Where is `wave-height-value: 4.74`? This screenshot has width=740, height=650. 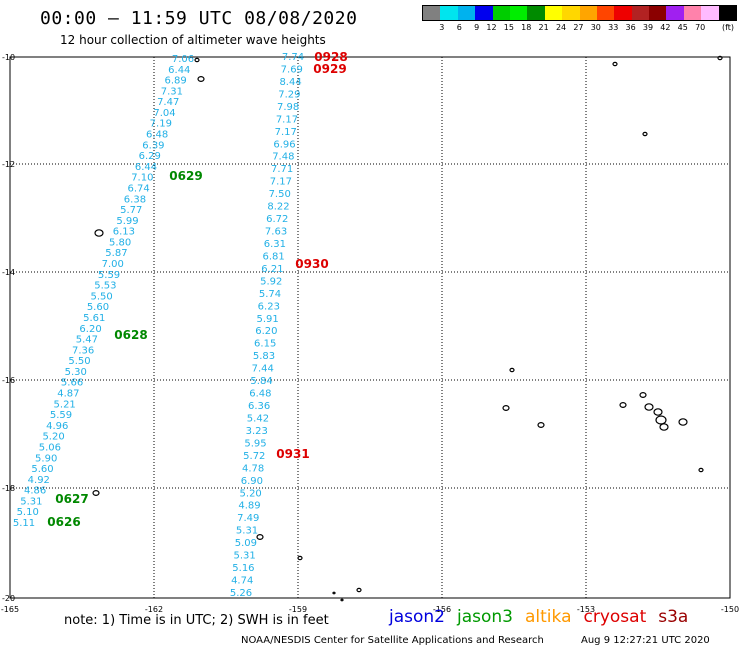 wave-height-value: 4.74 is located at coordinates (242, 581).